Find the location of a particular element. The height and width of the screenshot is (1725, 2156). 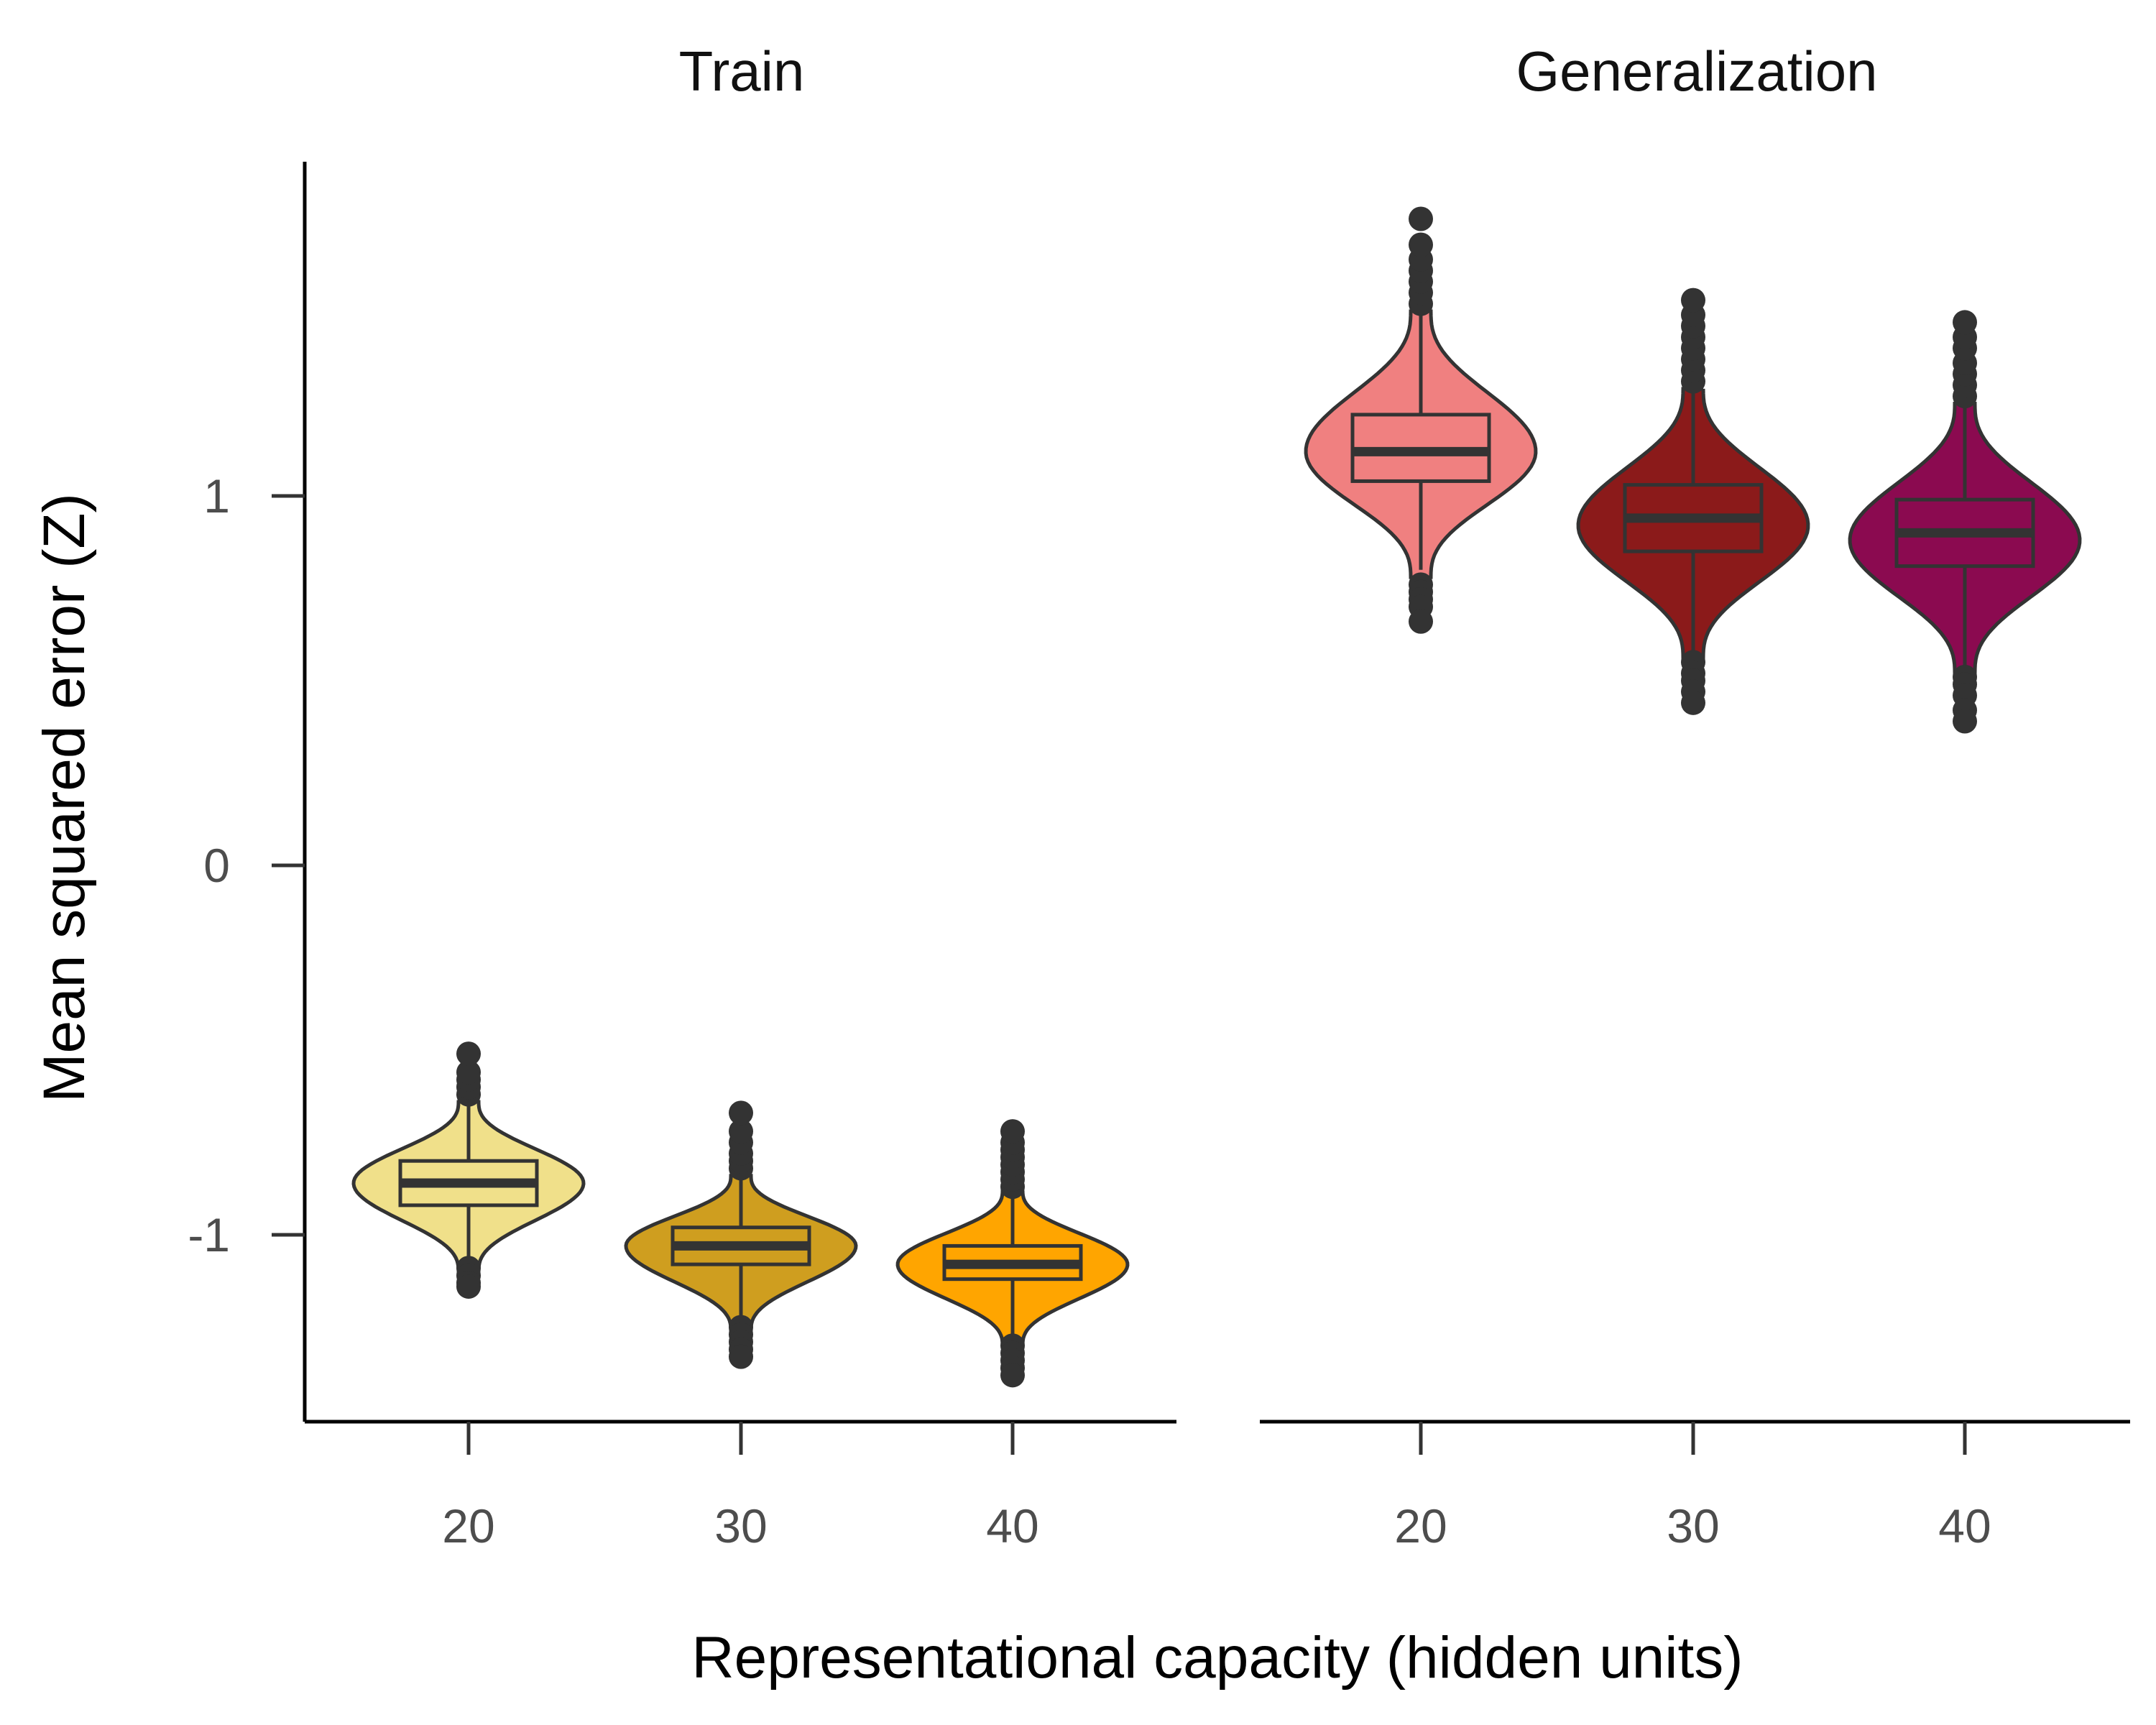

panel-train: Train is located at coordinates (742, 71).